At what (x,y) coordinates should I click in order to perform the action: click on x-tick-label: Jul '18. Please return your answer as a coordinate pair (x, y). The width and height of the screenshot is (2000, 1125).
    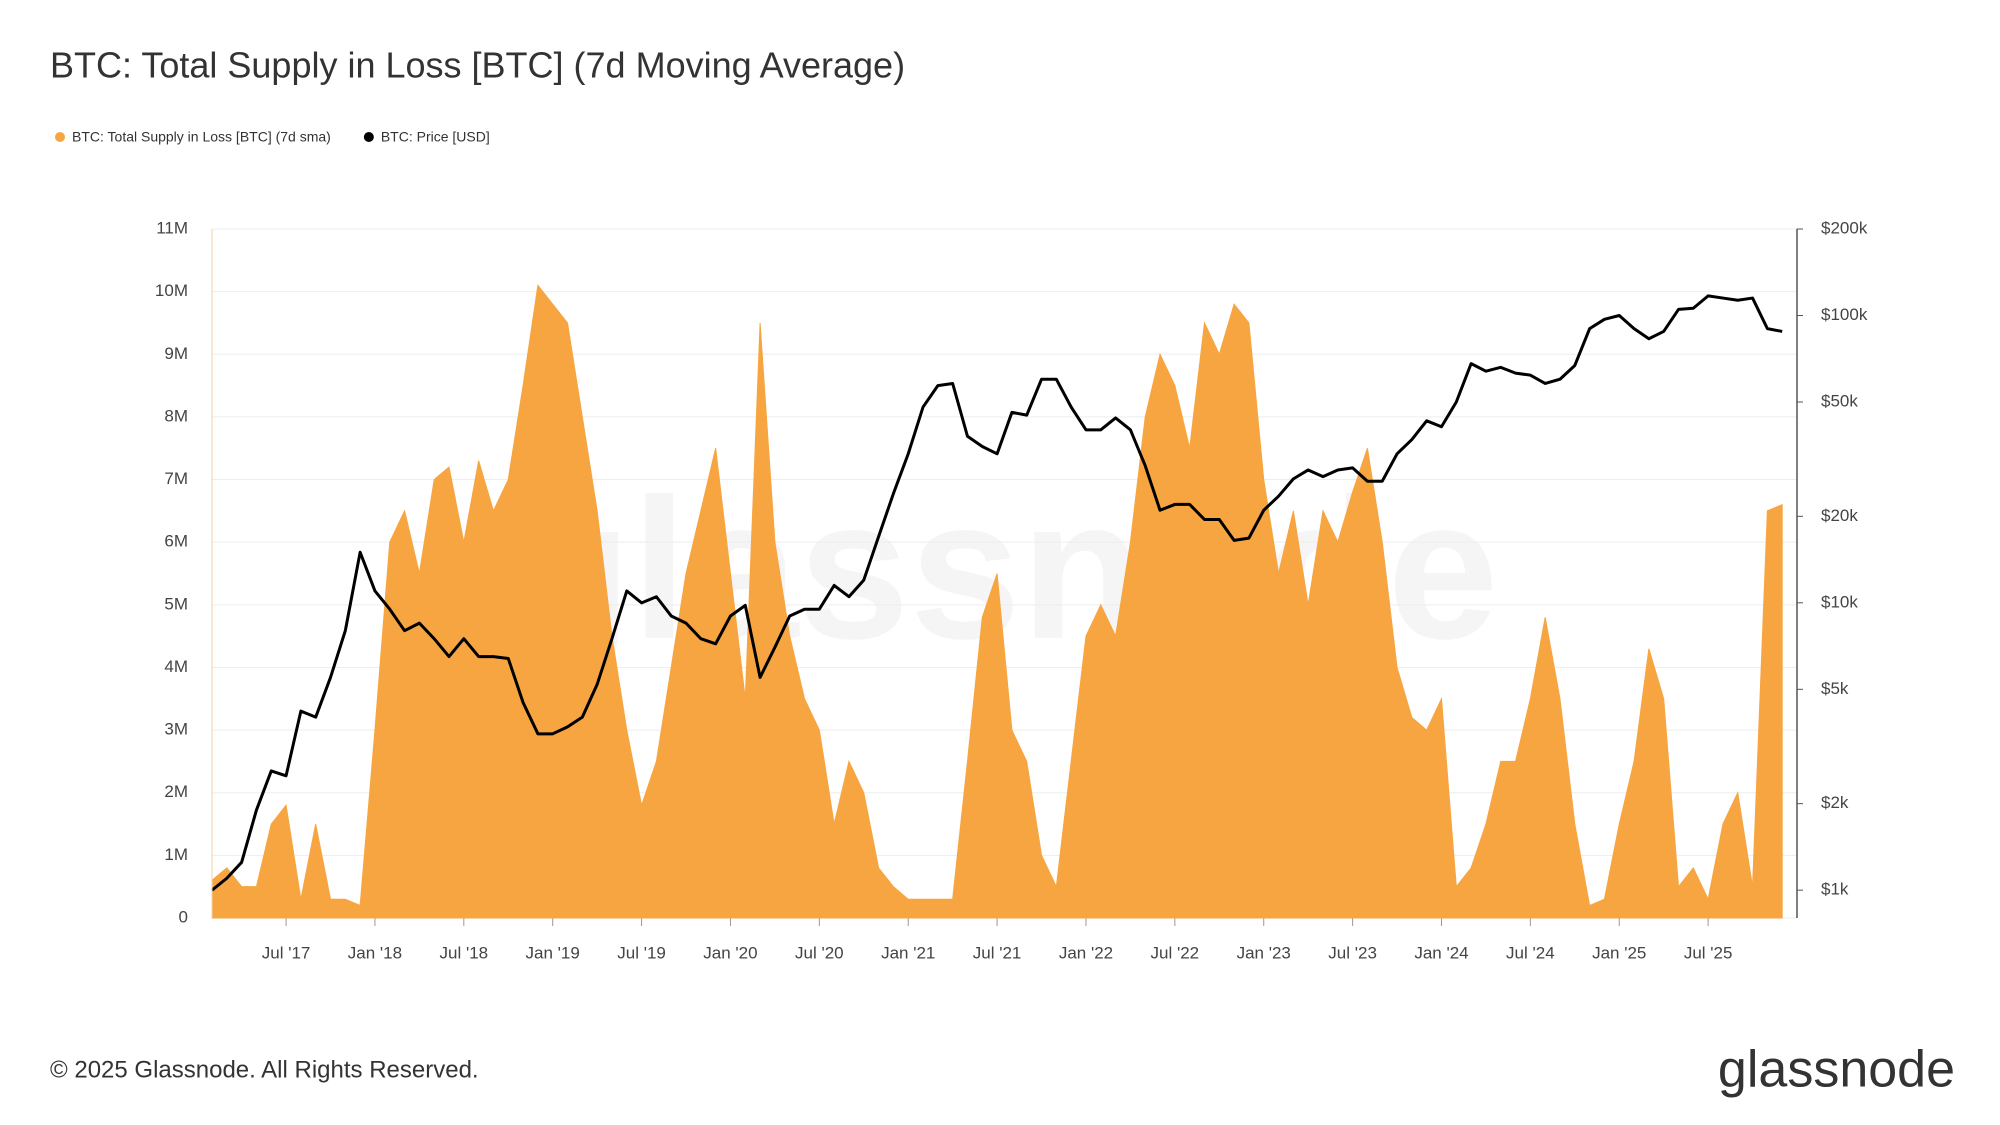
    Looking at the image, I should click on (464, 952).